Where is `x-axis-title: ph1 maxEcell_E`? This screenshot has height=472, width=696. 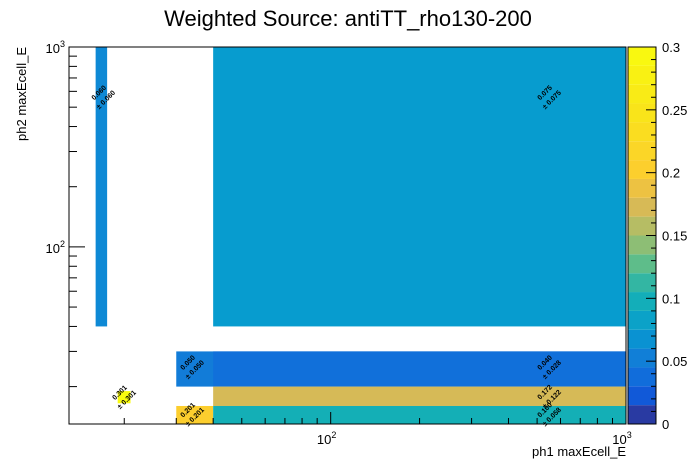 x-axis-title: ph1 maxEcell_E is located at coordinates (579, 451).